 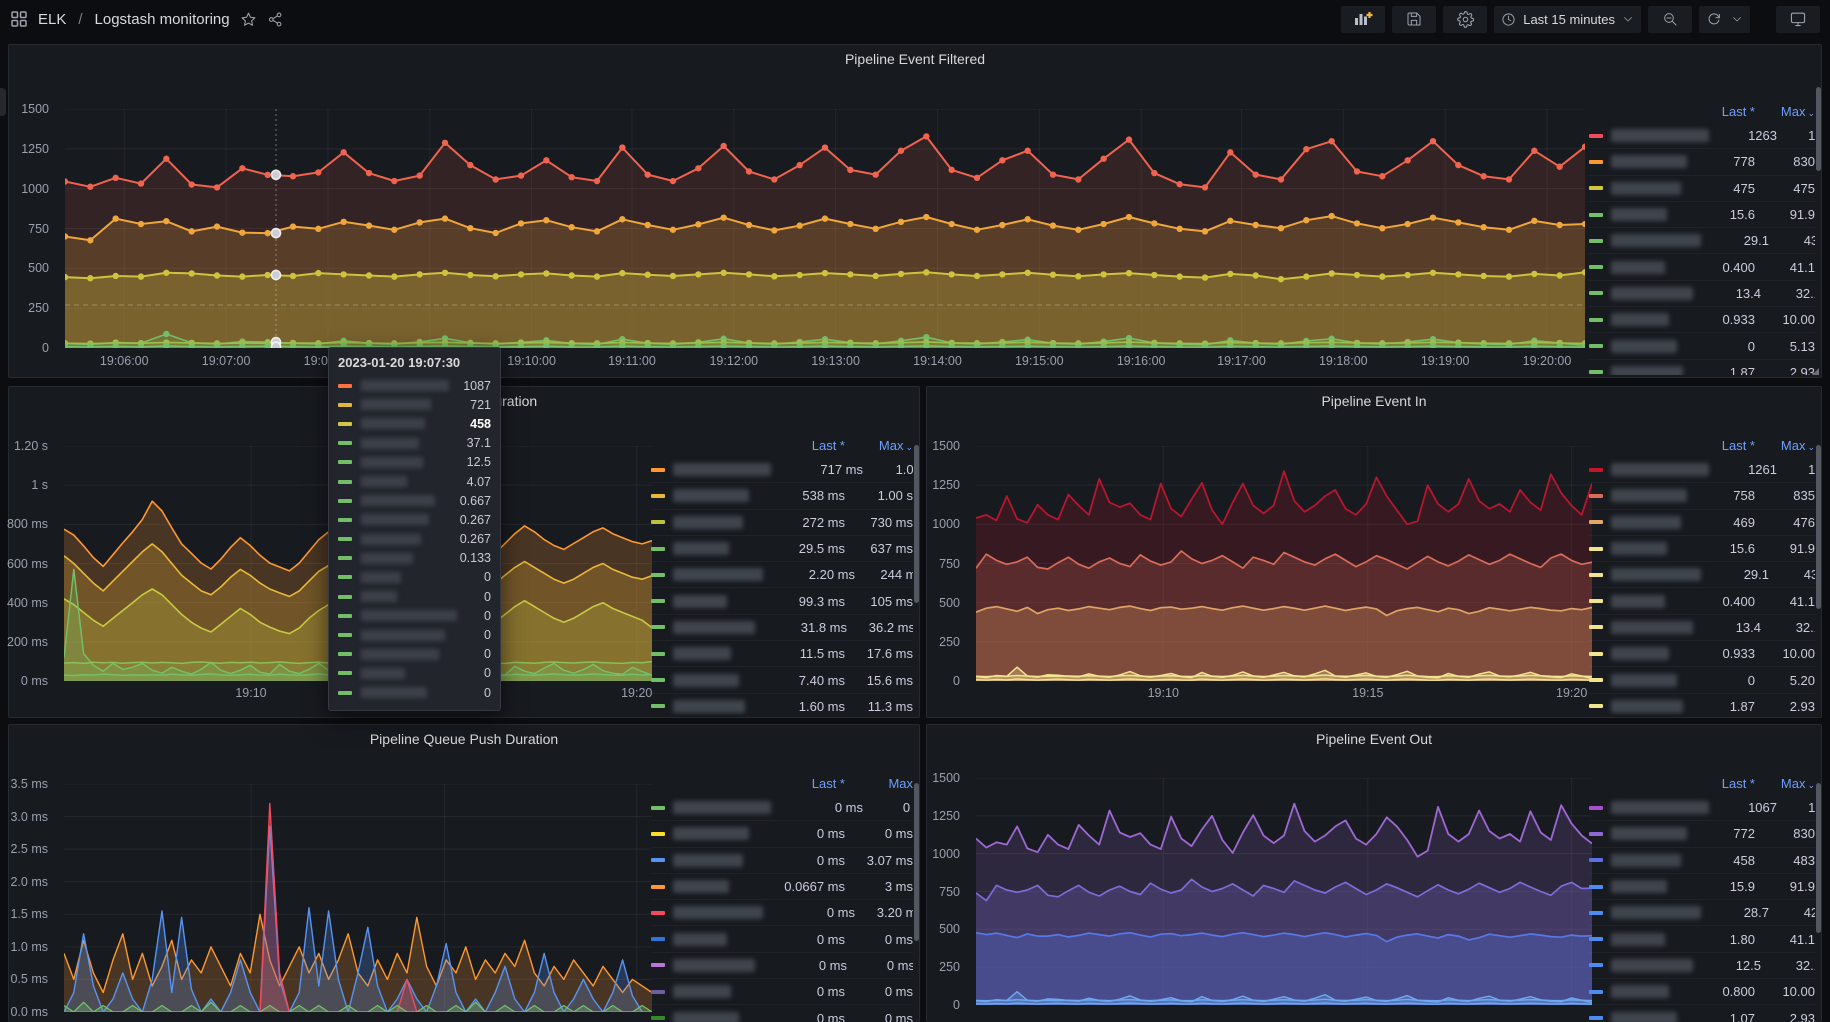 I want to click on sidebar-toggle-notch, so click(x=3, y=102).